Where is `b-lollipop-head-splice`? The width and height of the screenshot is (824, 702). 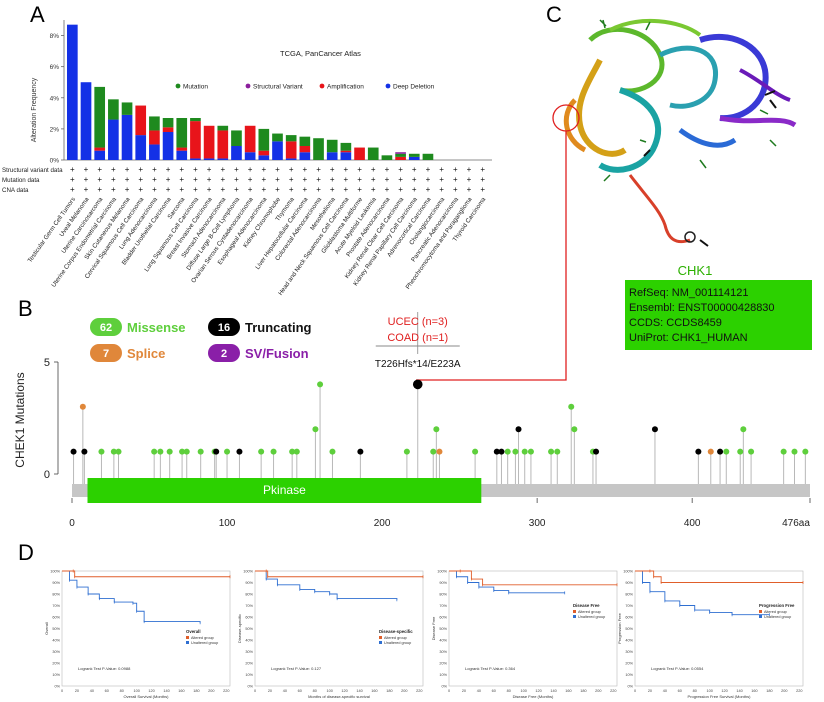 b-lollipop-head-splice is located at coordinates (439, 451).